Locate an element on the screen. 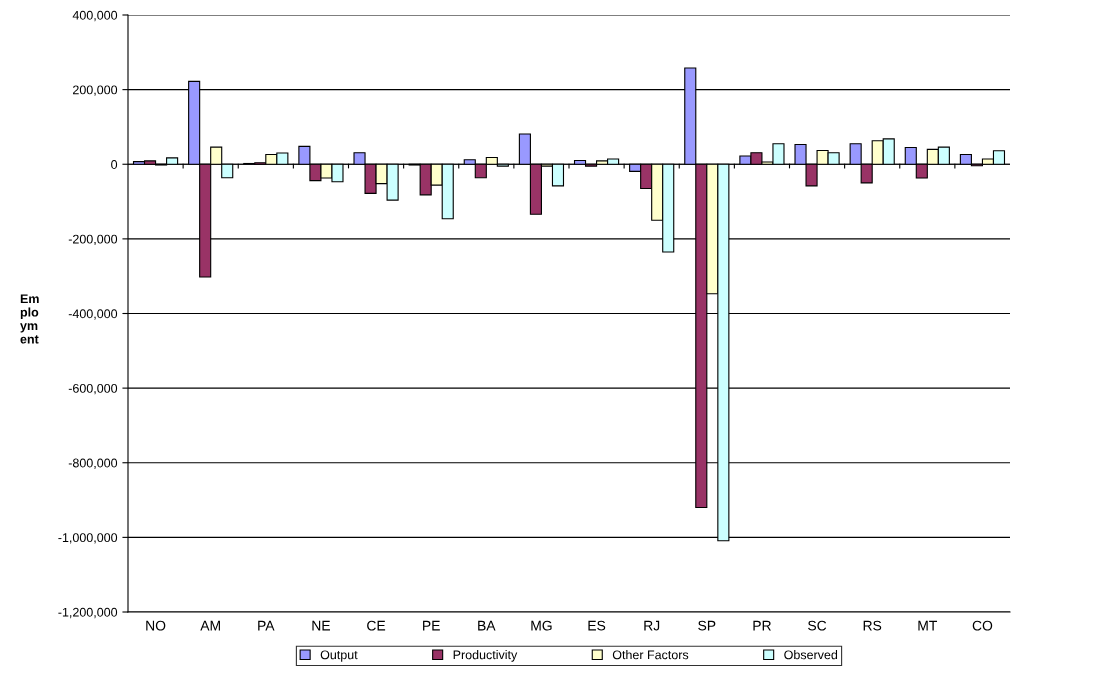 The height and width of the screenshot is (685, 1094). x-tick-label: PA is located at coordinates (266, 625).